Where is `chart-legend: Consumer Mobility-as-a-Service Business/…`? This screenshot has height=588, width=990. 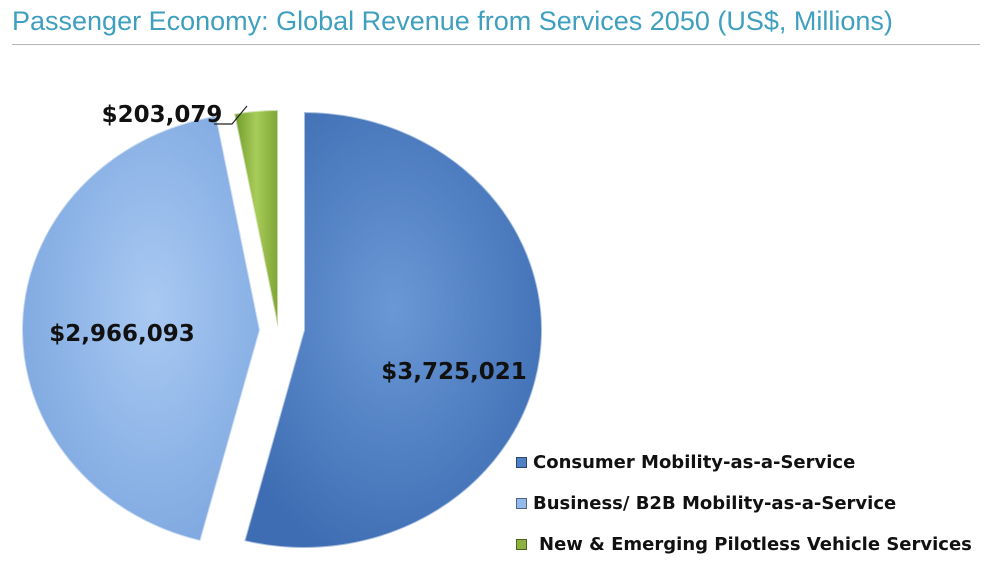 chart-legend: Consumer Mobility-as-a-Service Business/… is located at coordinates (744, 512).